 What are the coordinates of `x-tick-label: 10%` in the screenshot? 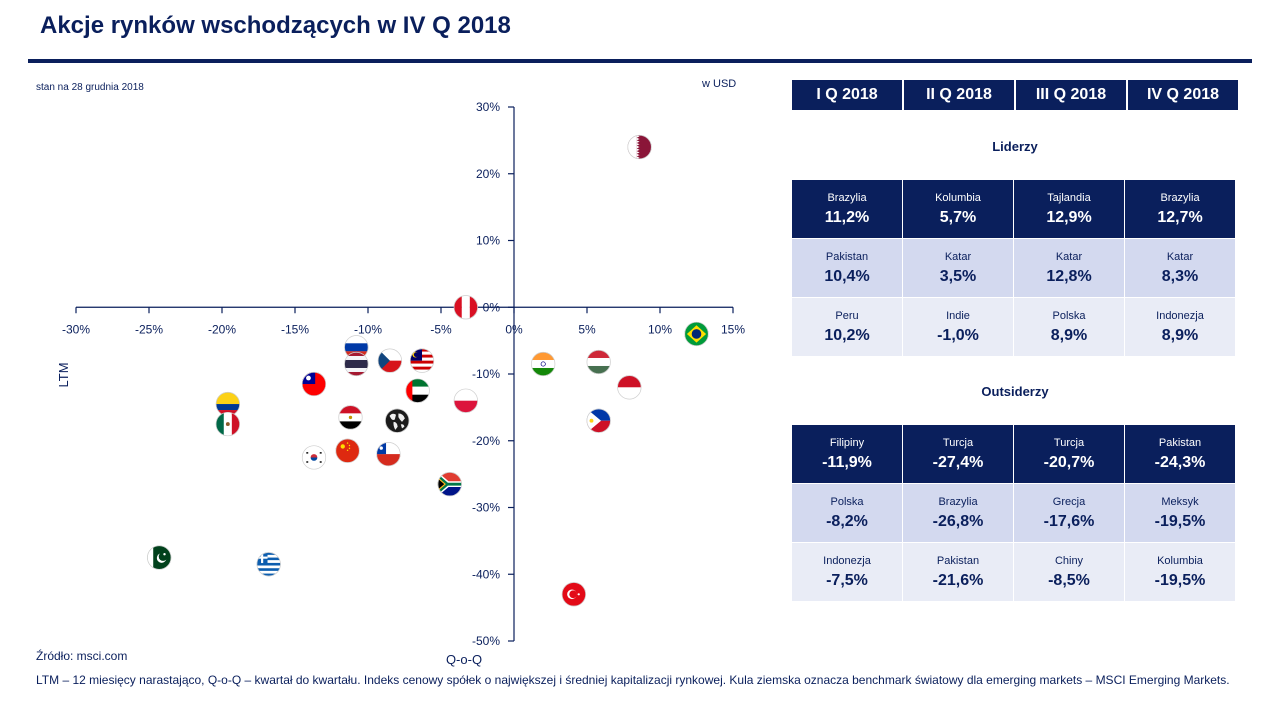 It's located at (660, 329).